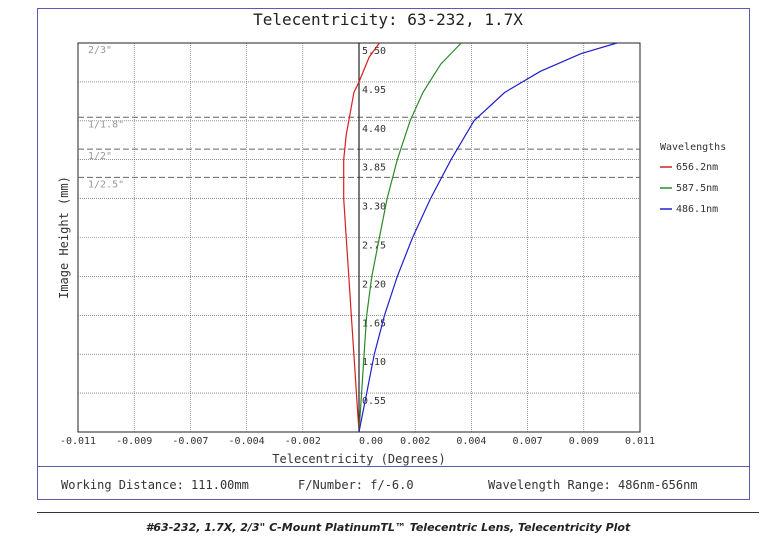 This screenshot has height=545, width=776. What do you see at coordinates (528, 441) in the screenshot?
I see `x-tick-label: 0.007` at bounding box center [528, 441].